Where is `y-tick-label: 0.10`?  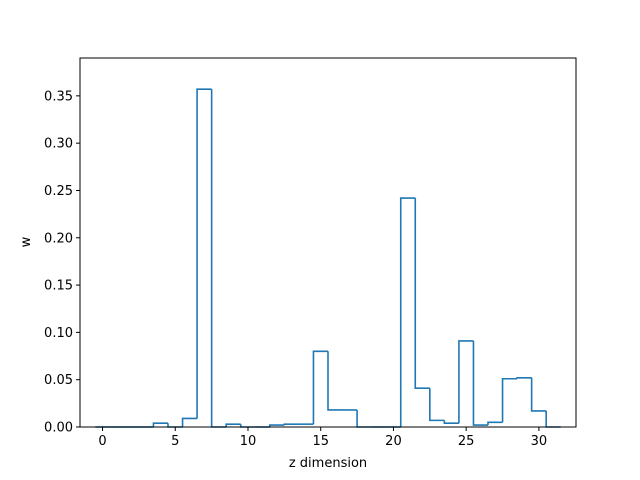 y-tick-label: 0.10 is located at coordinates (58, 333).